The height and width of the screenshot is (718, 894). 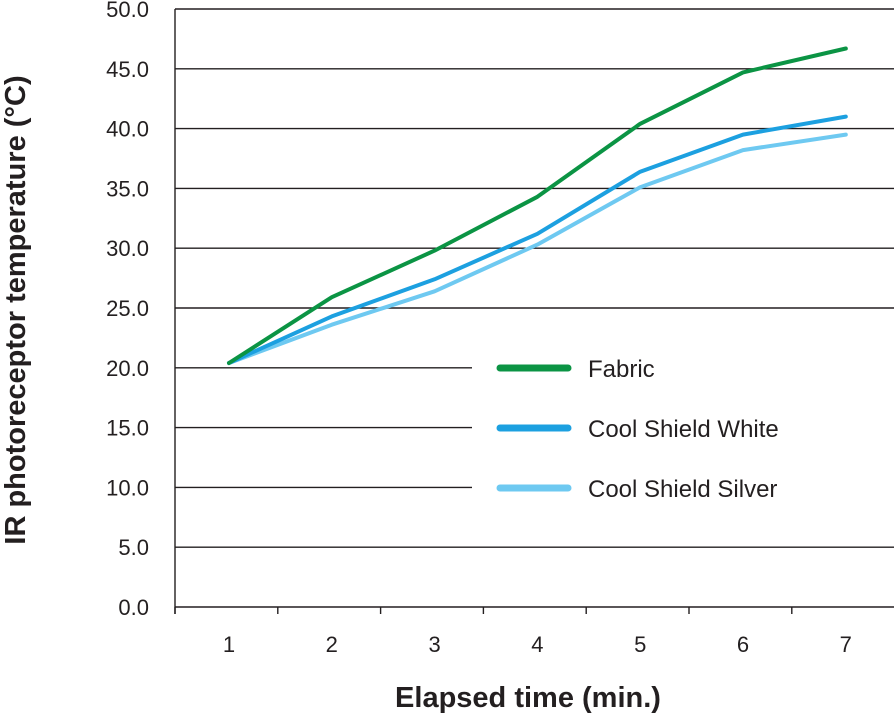 What do you see at coordinates (127, 11) in the screenshot?
I see `y-tick-label: 50.0` at bounding box center [127, 11].